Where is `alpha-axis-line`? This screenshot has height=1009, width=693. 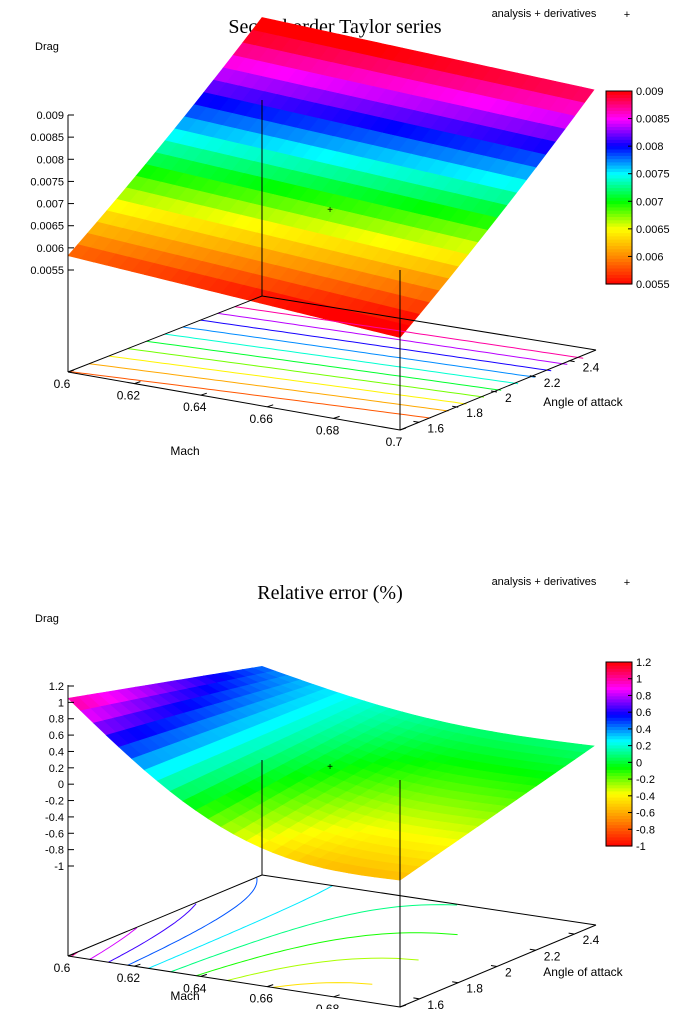 alpha-axis-line is located at coordinates (498, 966).